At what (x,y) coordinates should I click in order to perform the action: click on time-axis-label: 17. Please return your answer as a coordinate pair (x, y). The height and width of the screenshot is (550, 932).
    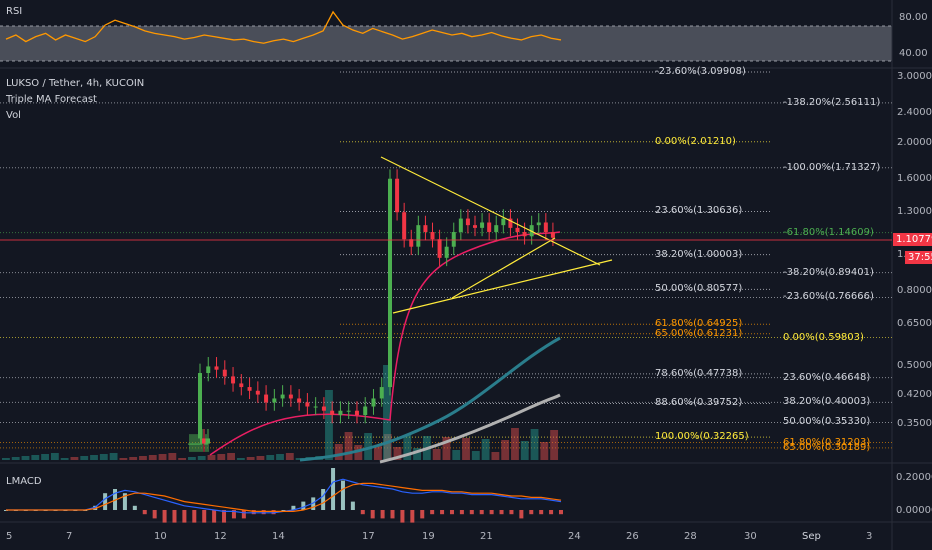
    Looking at the image, I should click on (368, 536).